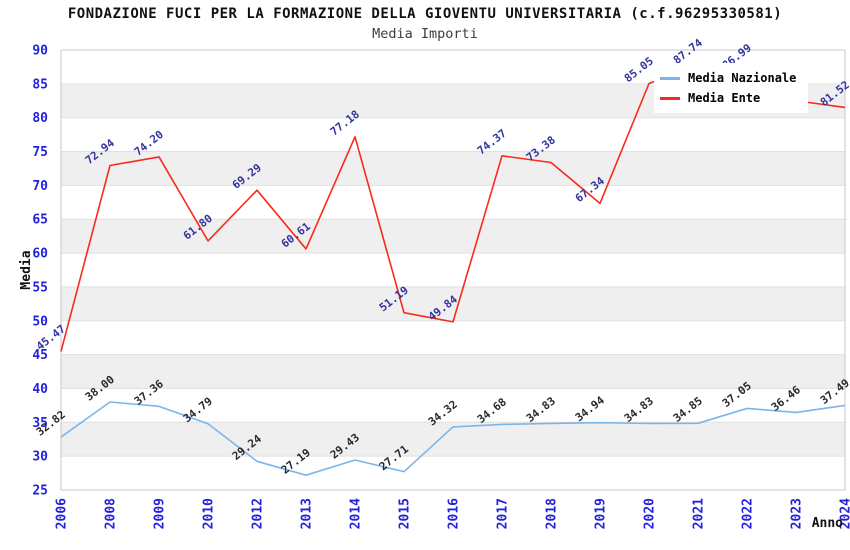 This screenshot has width=850, height=550. Describe the element at coordinates (650, 513) in the screenshot. I see `x-tick-label: 2020` at that location.